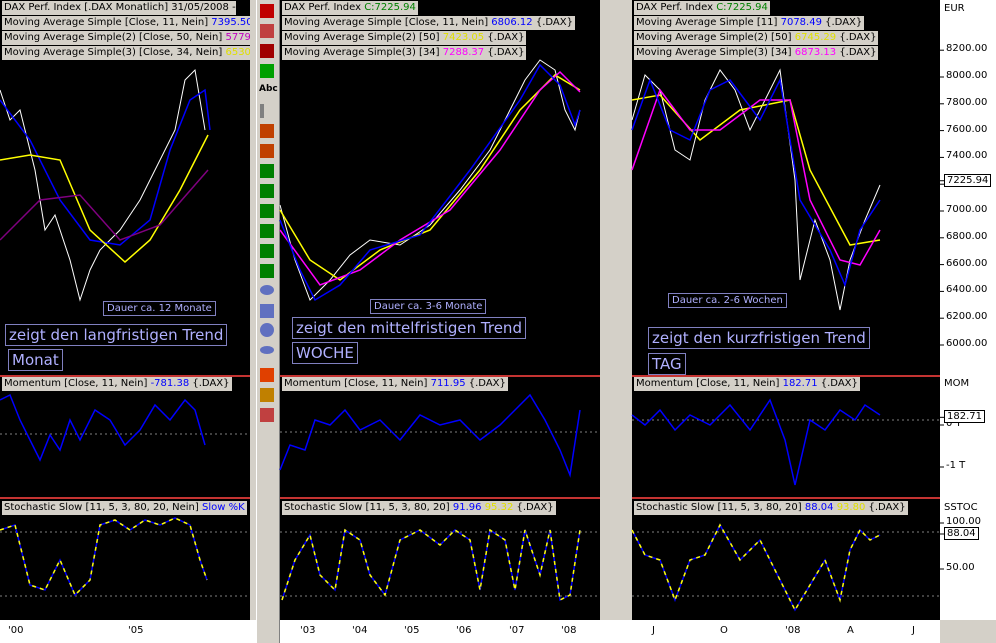 The image size is (996, 643). Describe the element at coordinates (464, 630) in the screenshot. I see `x-tick-label: '06` at that location.